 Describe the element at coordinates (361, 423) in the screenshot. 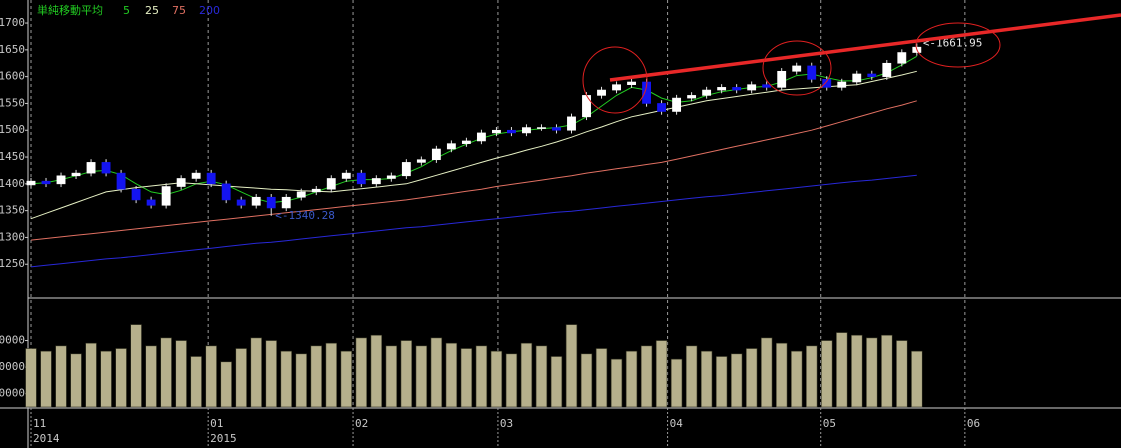

I see `x-tick-label: 02` at that location.